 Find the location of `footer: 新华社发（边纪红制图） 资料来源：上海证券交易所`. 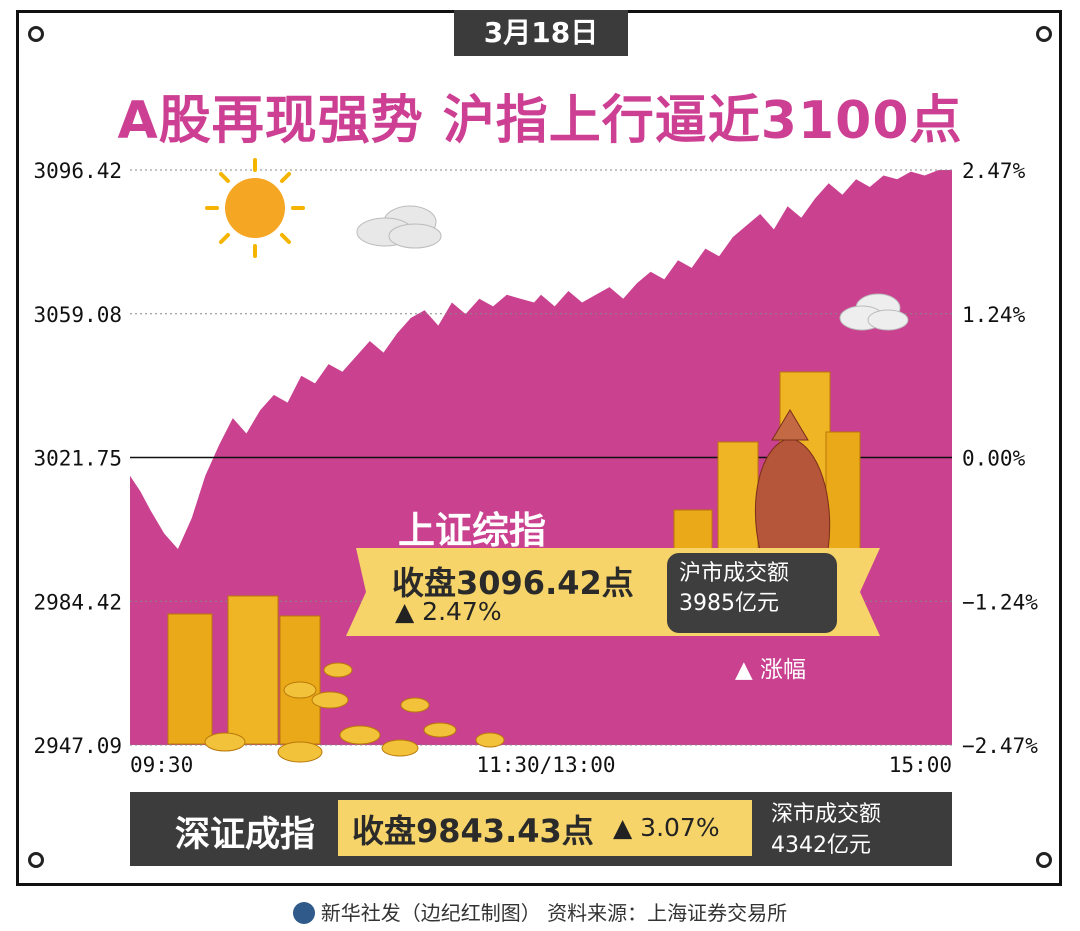

footer: 新华社发（边纪红制图） 资料来源：上海证券交易所 is located at coordinates (540, 911).